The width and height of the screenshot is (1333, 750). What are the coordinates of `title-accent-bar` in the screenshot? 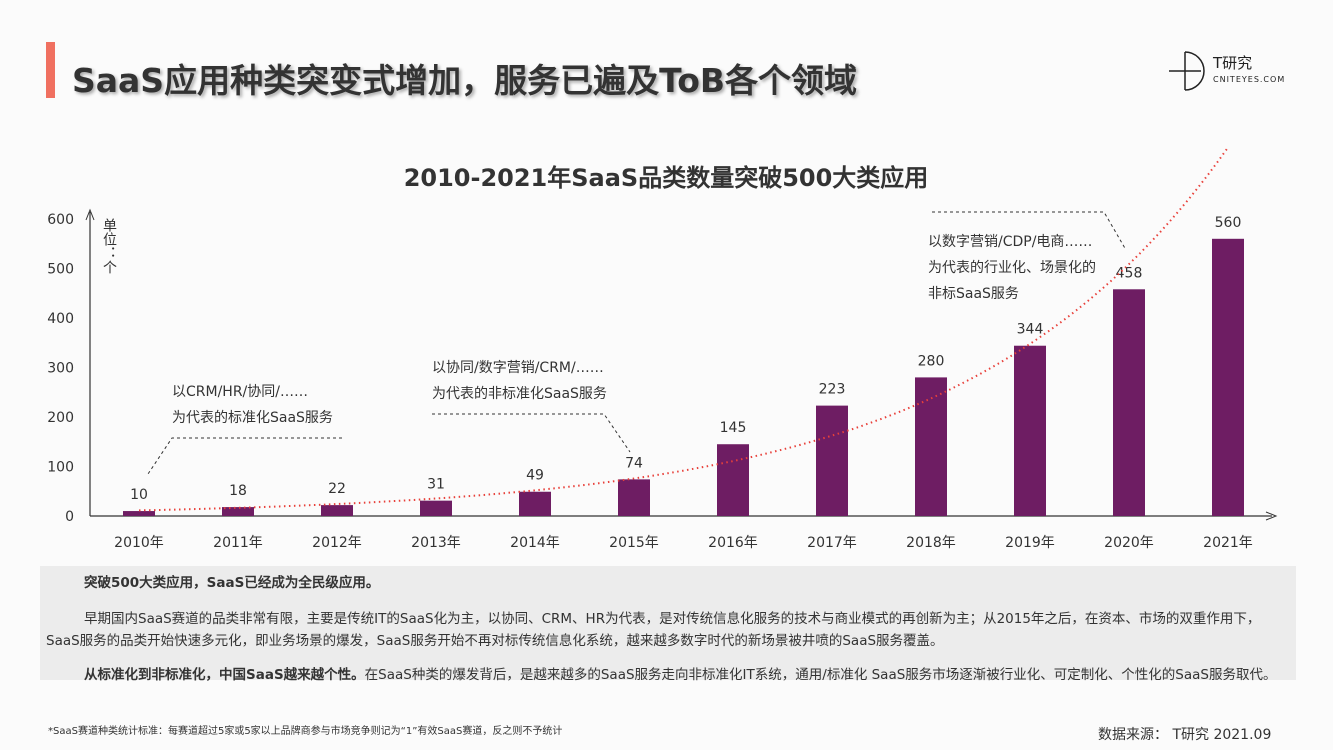 It's located at (50, 70).